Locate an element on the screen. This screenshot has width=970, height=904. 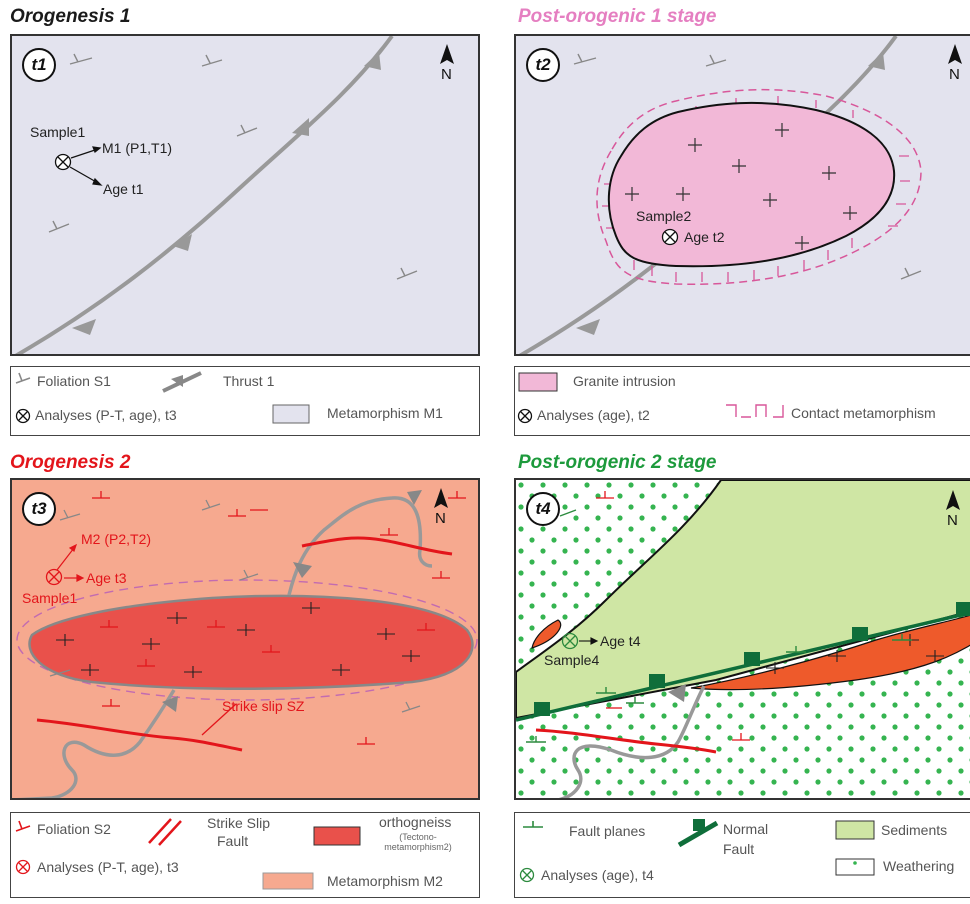
legend-item-analyses: Analyses (age), t2 is located at coordinates (593, 415).